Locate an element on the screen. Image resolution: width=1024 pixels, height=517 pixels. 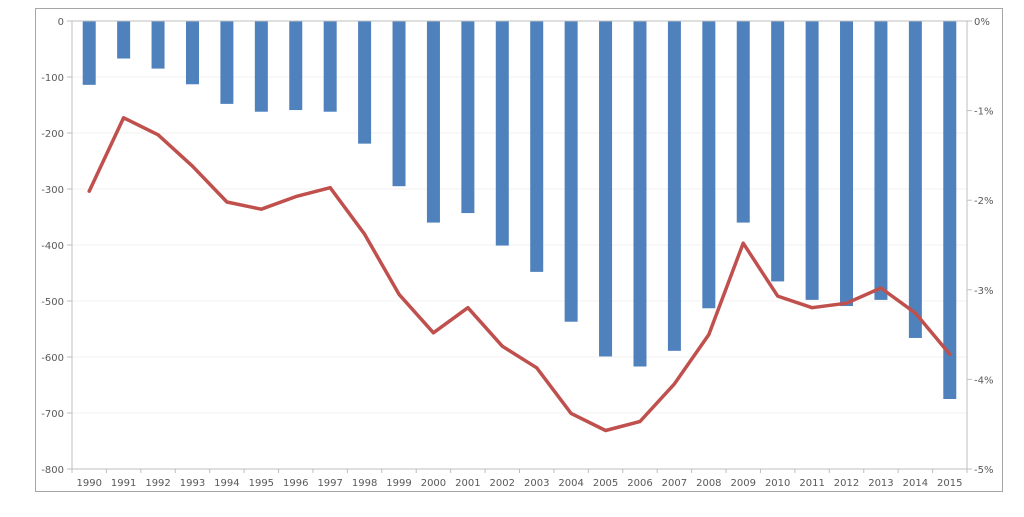
y-right-tick-label: -3% is located at coordinates (983, 291).